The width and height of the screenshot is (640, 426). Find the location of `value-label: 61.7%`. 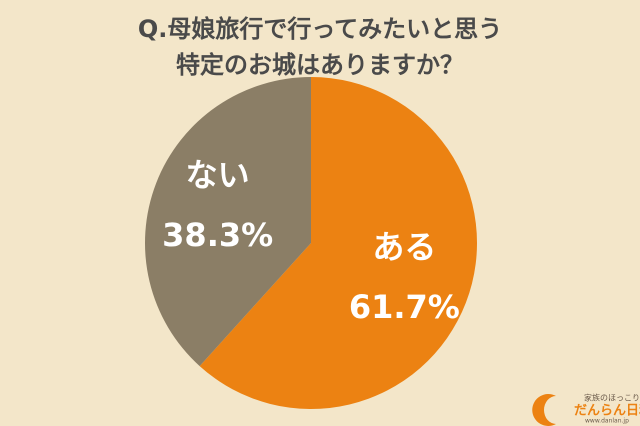

value-label: 61.7% is located at coordinates (404, 307).